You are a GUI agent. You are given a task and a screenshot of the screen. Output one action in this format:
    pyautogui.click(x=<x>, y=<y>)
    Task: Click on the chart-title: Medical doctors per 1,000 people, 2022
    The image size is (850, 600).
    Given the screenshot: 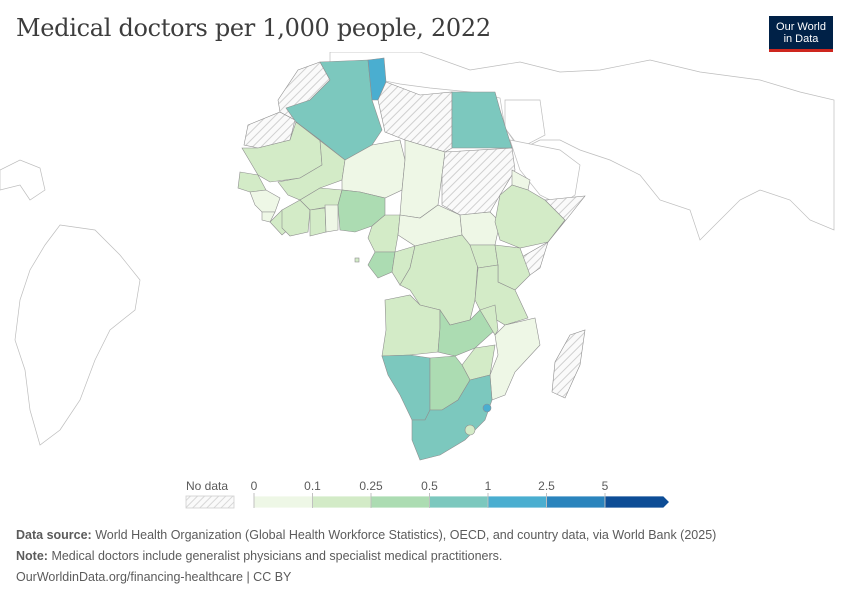 What is the action you would take?
    pyautogui.click(x=253, y=28)
    